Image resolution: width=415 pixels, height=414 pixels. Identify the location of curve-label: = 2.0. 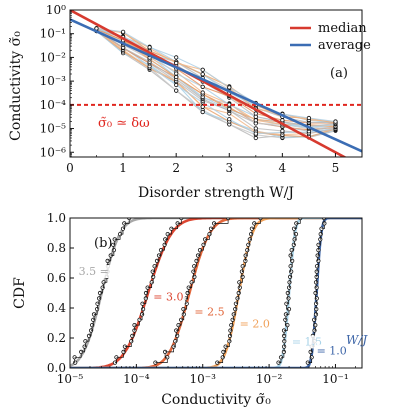
(255, 324).